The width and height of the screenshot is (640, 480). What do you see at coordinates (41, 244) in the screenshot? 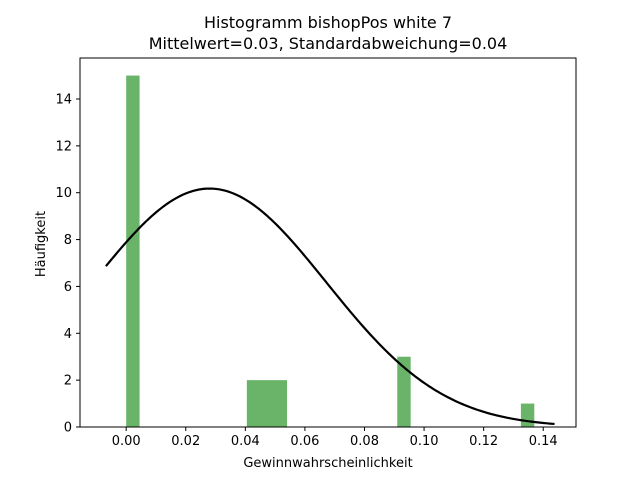
I see `y-axis-label: Häufigkeit` at bounding box center [41, 244].